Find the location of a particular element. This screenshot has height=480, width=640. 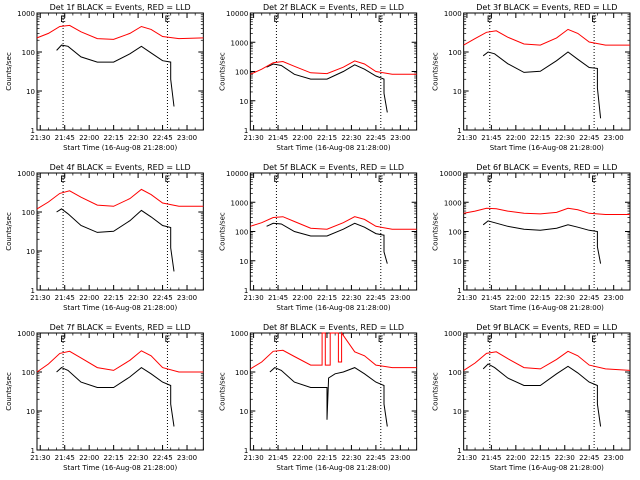

panel-title: Det 3f BLACK = Events, RED = LLD is located at coordinates (546, 7).